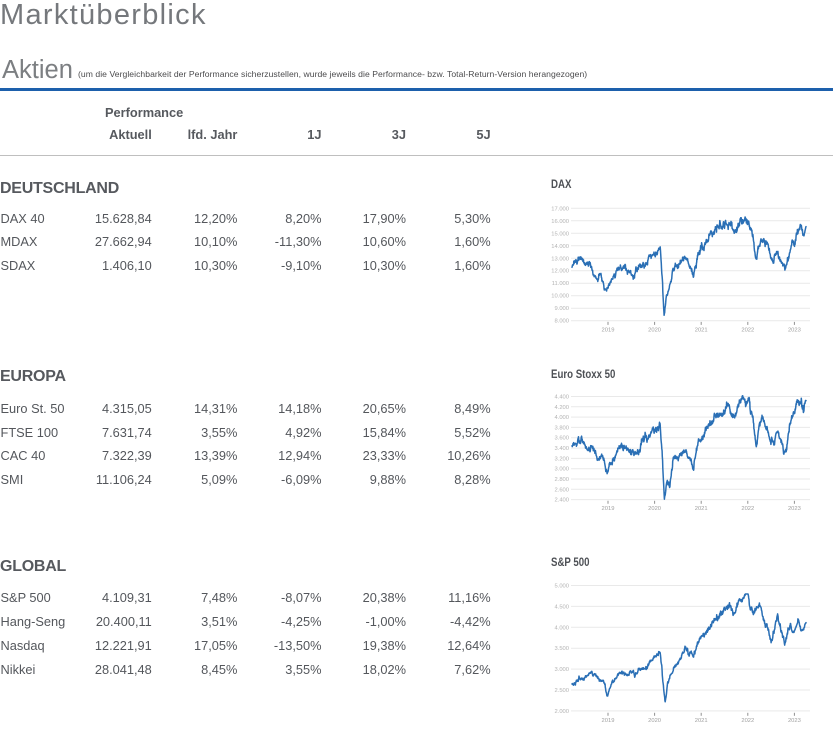 The image size is (833, 736). Describe the element at coordinates (560, 222) in the screenshot. I see `svg-text: 16.000` at that location.